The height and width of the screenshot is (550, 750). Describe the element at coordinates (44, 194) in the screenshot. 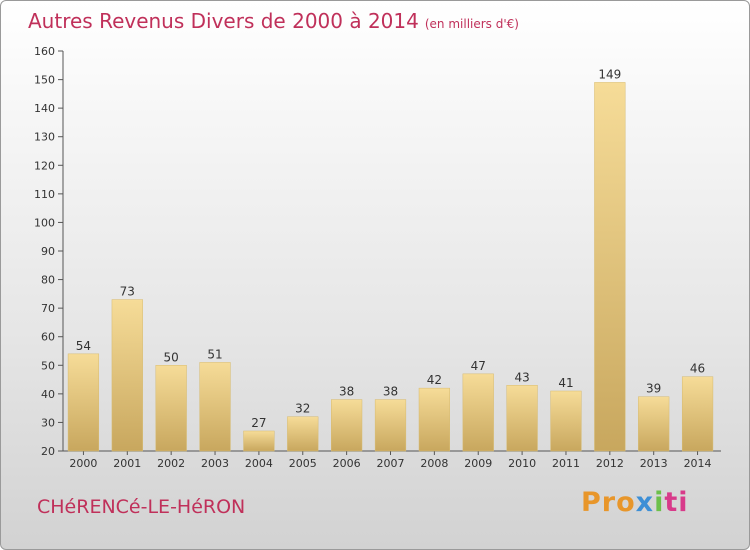

I see `y-tick-label: 110` at that location.